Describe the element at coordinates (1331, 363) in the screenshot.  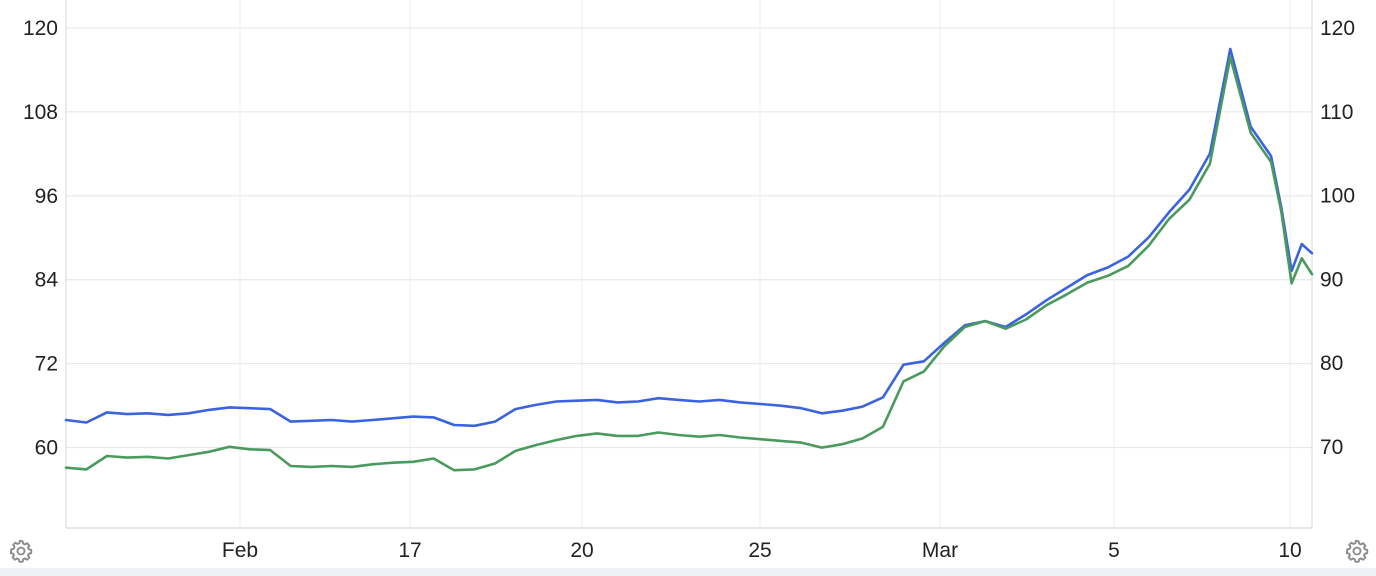
I see `right-tick-label: 80` at that location.